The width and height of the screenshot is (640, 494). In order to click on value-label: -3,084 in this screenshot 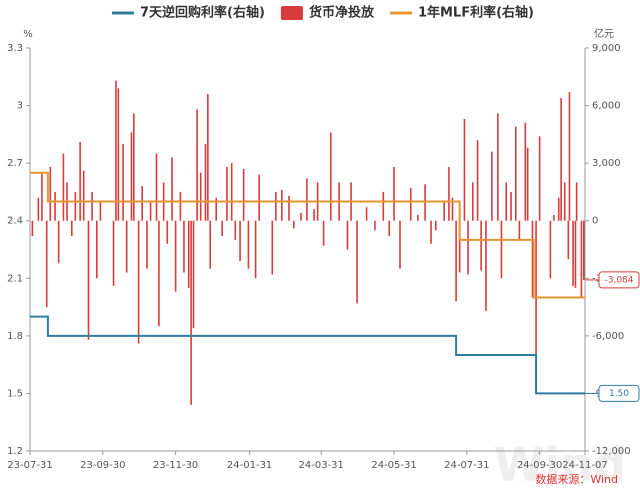, I will do `click(618, 280)`.